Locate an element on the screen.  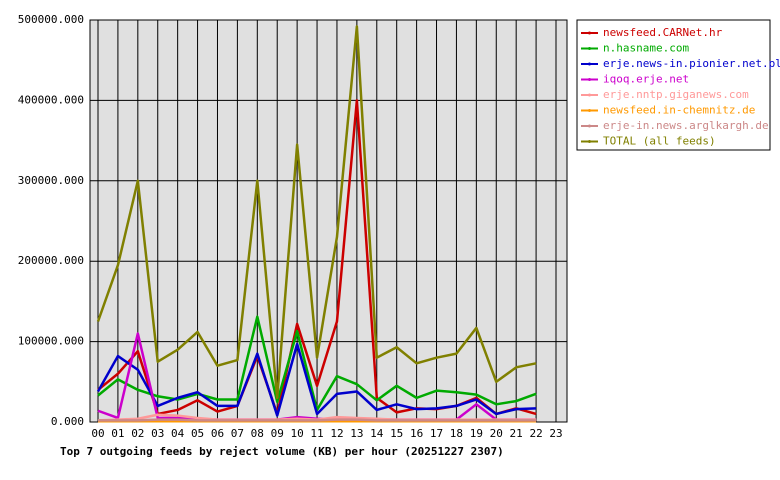
x-tick-label: 01 is located at coordinates (117, 433).